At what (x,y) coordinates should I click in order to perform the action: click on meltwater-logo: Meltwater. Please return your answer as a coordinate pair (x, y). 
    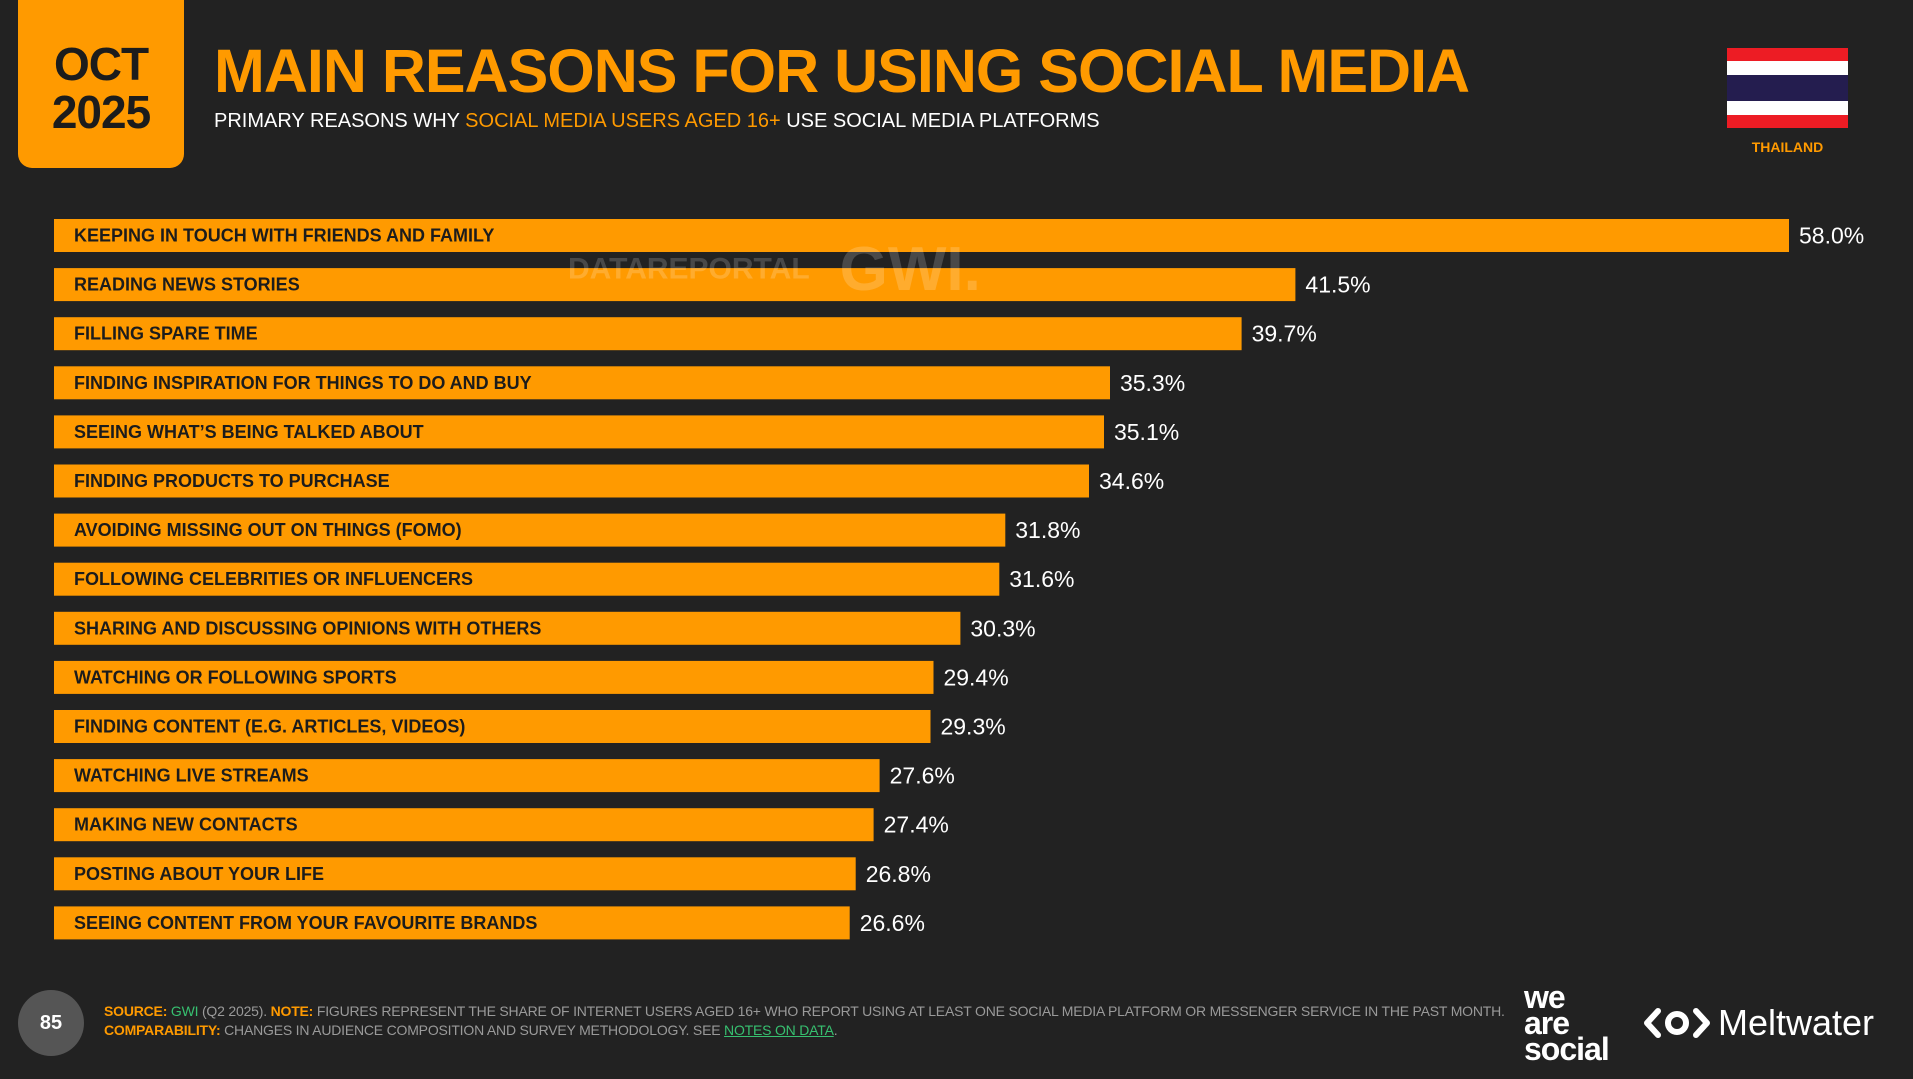
    Looking at the image, I should click on (1759, 1023).